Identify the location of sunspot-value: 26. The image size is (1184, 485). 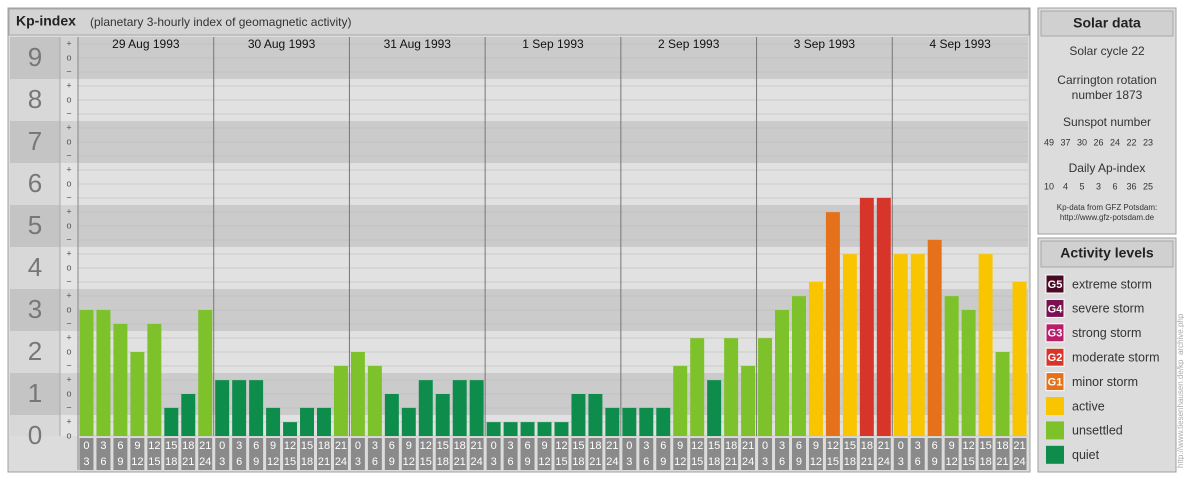
(1098, 142).